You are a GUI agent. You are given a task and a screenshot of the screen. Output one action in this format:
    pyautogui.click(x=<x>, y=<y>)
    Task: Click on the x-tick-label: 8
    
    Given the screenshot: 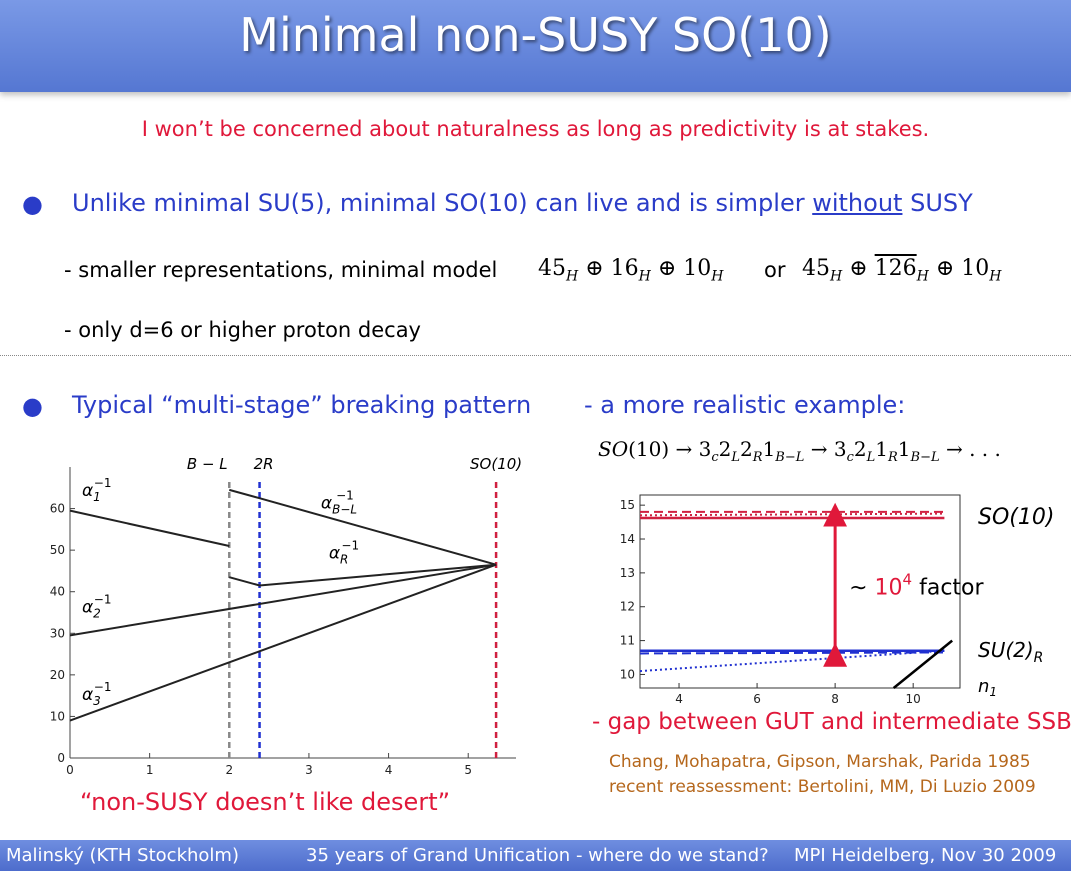 What is the action you would take?
    pyautogui.click(x=835, y=699)
    